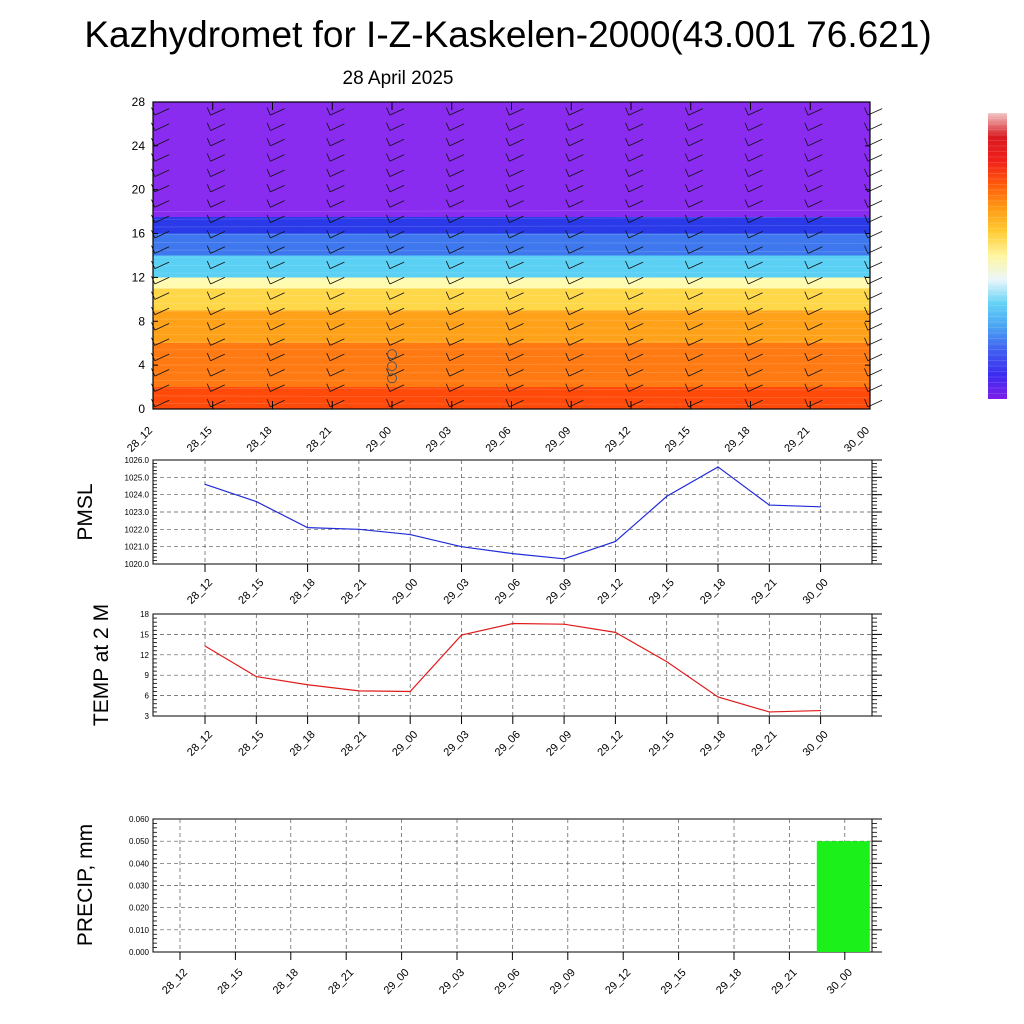 The height and width of the screenshot is (1024, 1024). I want to click on y-tick-label: 9, so click(147, 675).